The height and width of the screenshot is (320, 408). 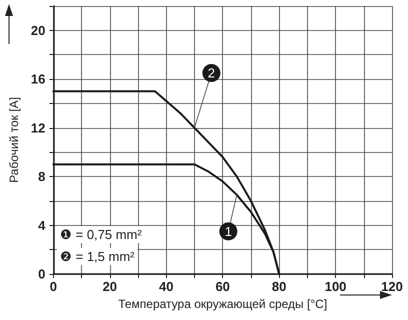 What do you see at coordinates (38, 30) in the screenshot?
I see `y-tick-label: 20` at bounding box center [38, 30].